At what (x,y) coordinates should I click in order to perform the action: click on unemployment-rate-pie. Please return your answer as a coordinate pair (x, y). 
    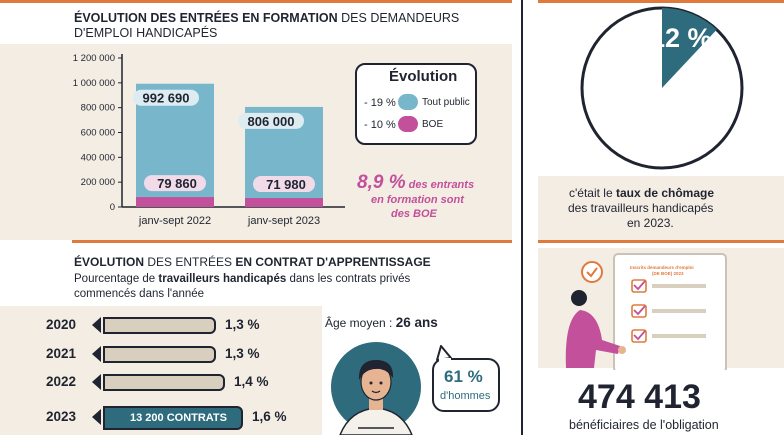
    Looking at the image, I should click on (662, 88).